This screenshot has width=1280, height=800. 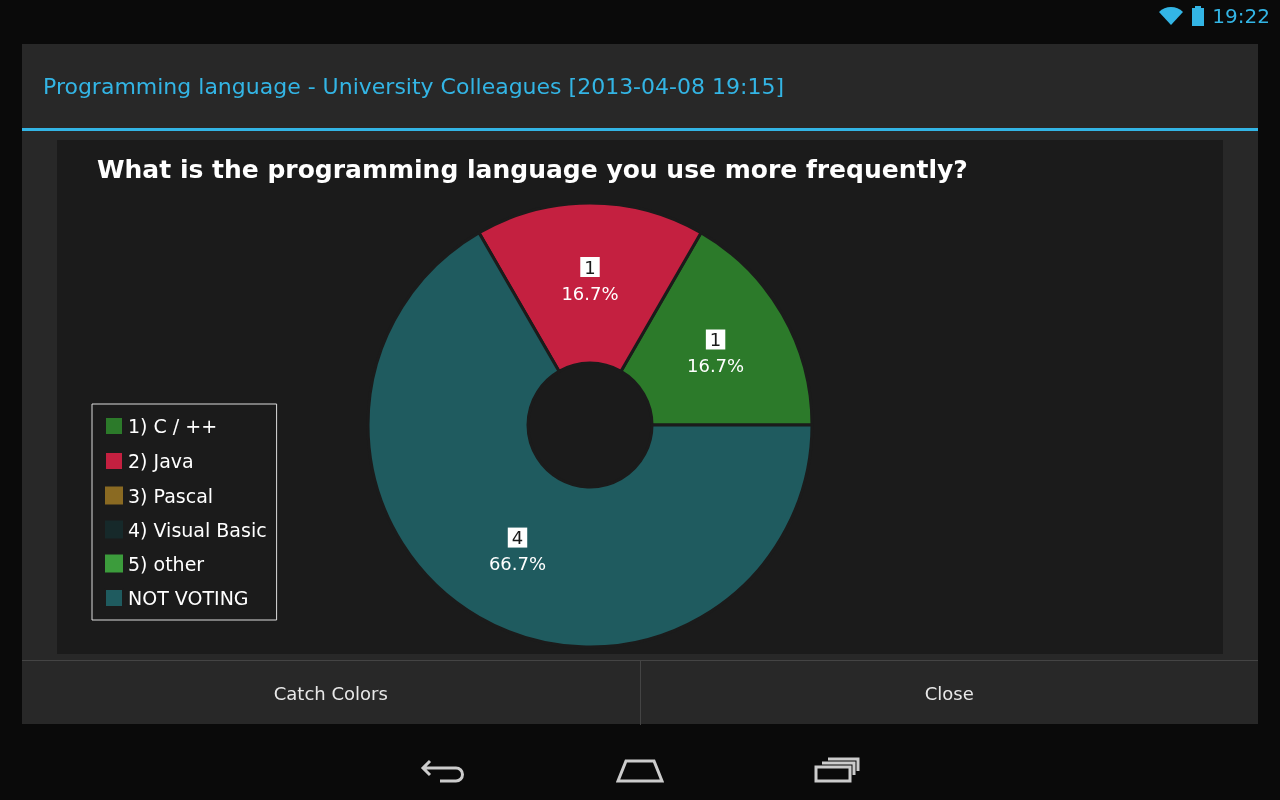 What do you see at coordinates (1241, 16) in the screenshot?
I see `text: 19:22` at bounding box center [1241, 16].